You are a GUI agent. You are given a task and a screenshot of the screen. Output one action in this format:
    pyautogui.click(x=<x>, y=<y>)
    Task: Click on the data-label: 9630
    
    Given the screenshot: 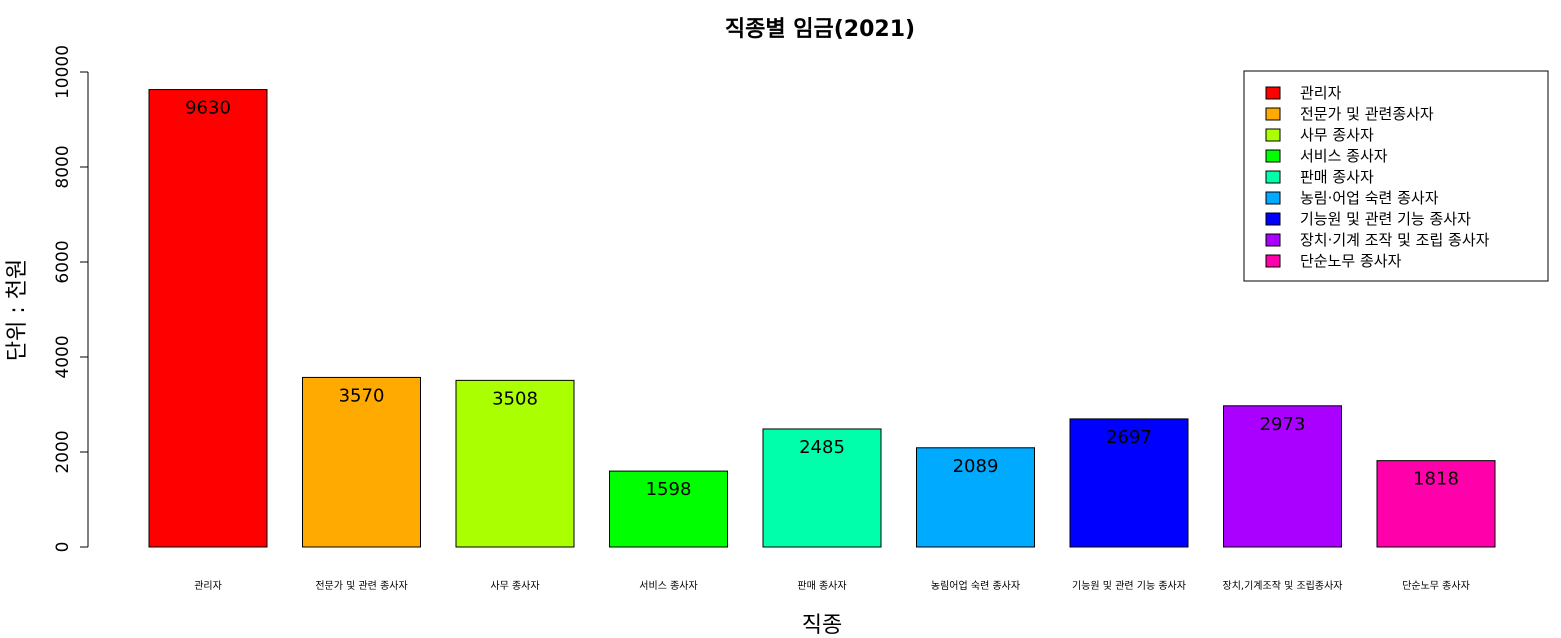 What is the action you would take?
    pyautogui.click(x=208, y=108)
    